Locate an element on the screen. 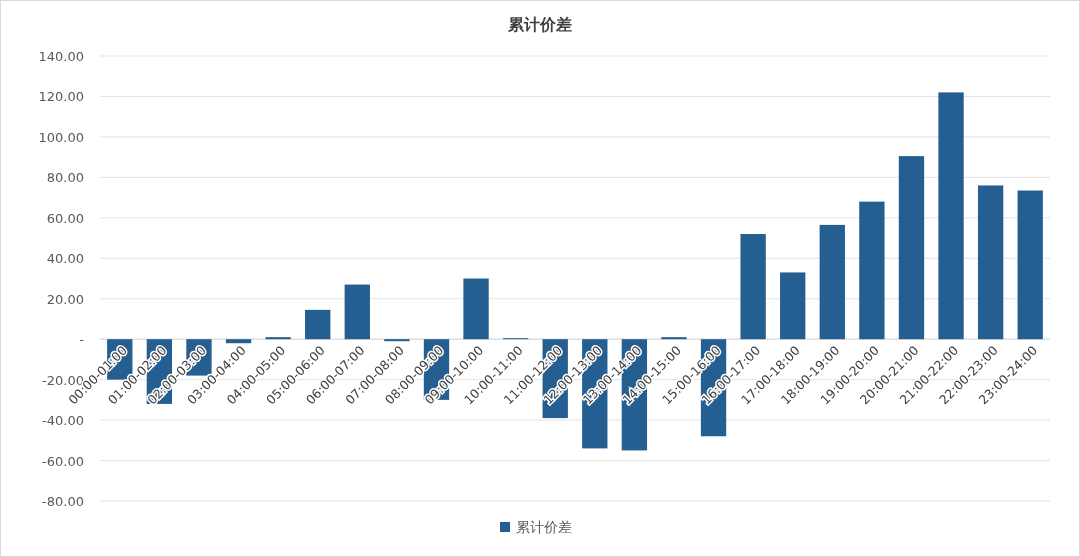  y-tick-label: - is located at coordinates (82, 340).